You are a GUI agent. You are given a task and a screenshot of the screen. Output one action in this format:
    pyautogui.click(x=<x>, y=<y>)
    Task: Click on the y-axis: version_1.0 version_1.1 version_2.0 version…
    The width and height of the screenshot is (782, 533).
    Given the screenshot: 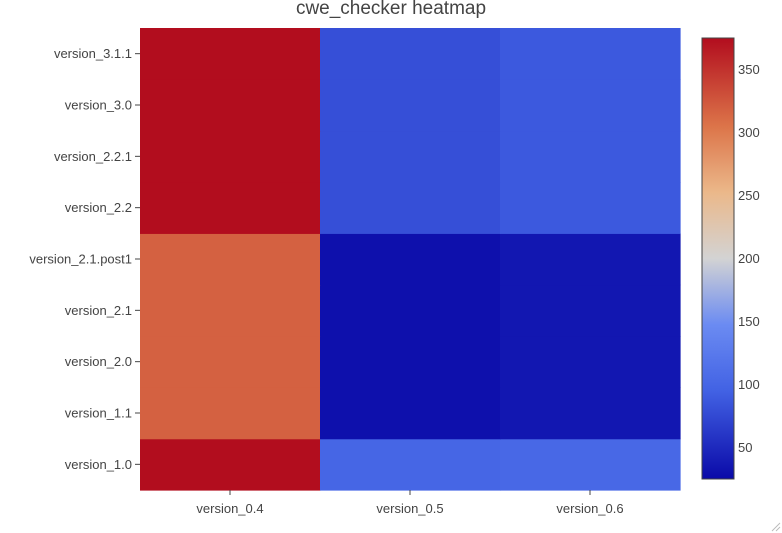 What is the action you would take?
    pyautogui.click(x=84, y=259)
    